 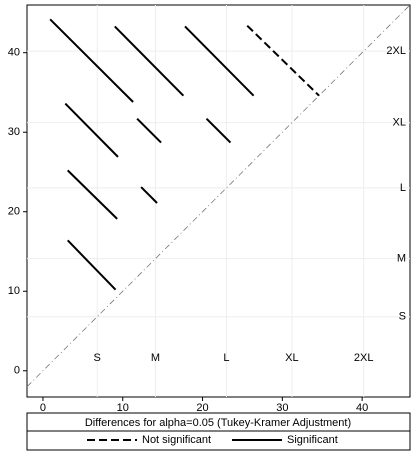 I want to click on y-tick-label: 10, so click(x=14, y=291).